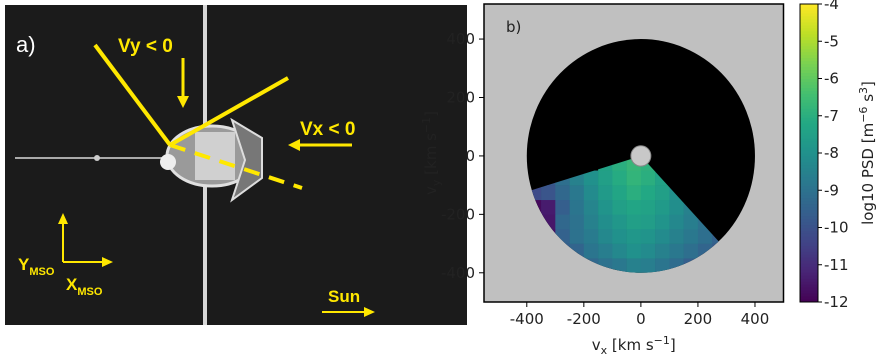 This screenshot has height=356, width=883. I want to click on axis-label-sub: x, so click(604, 350).